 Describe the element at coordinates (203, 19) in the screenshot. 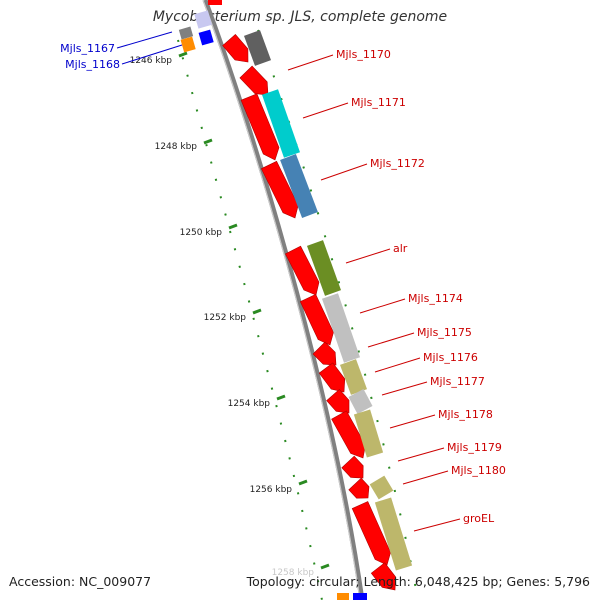

I see `gene-1167-block` at that location.